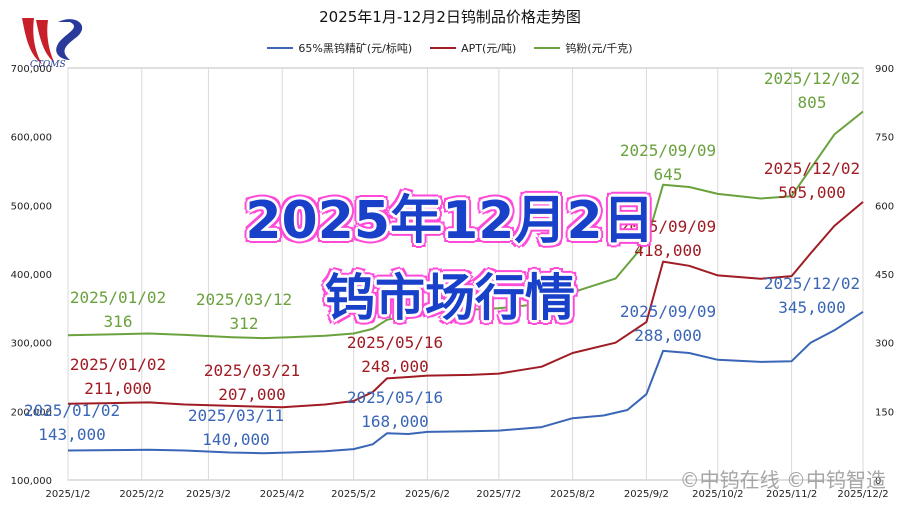  I want to click on x-tick-label: 2025/11/2, so click(791, 494).